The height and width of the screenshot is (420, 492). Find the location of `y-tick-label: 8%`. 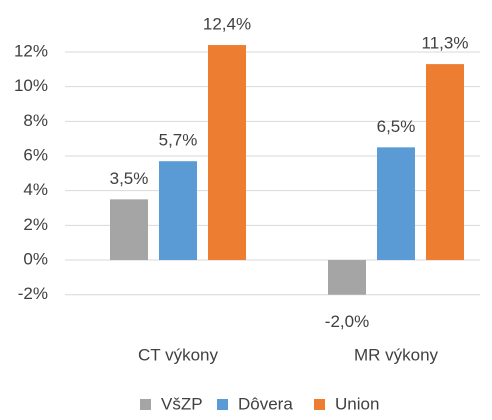

y-tick-label: 8% is located at coordinates (35, 120).